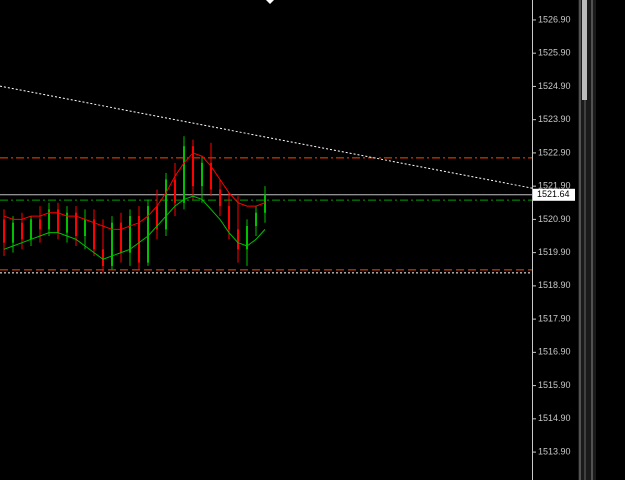  What do you see at coordinates (554, 119) in the screenshot?
I see `y-tick-label: 1523.90` at bounding box center [554, 119].